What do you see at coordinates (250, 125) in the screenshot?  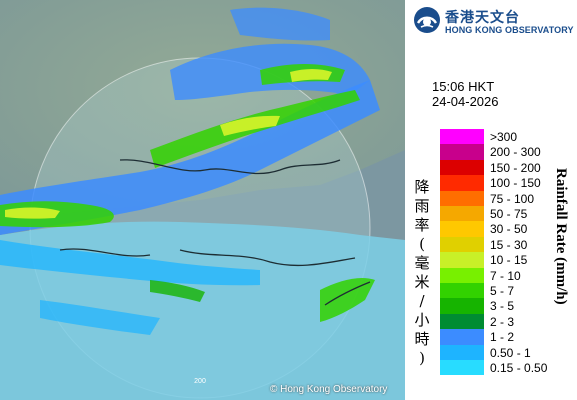 I see `rain-core-central` at bounding box center [250, 125].